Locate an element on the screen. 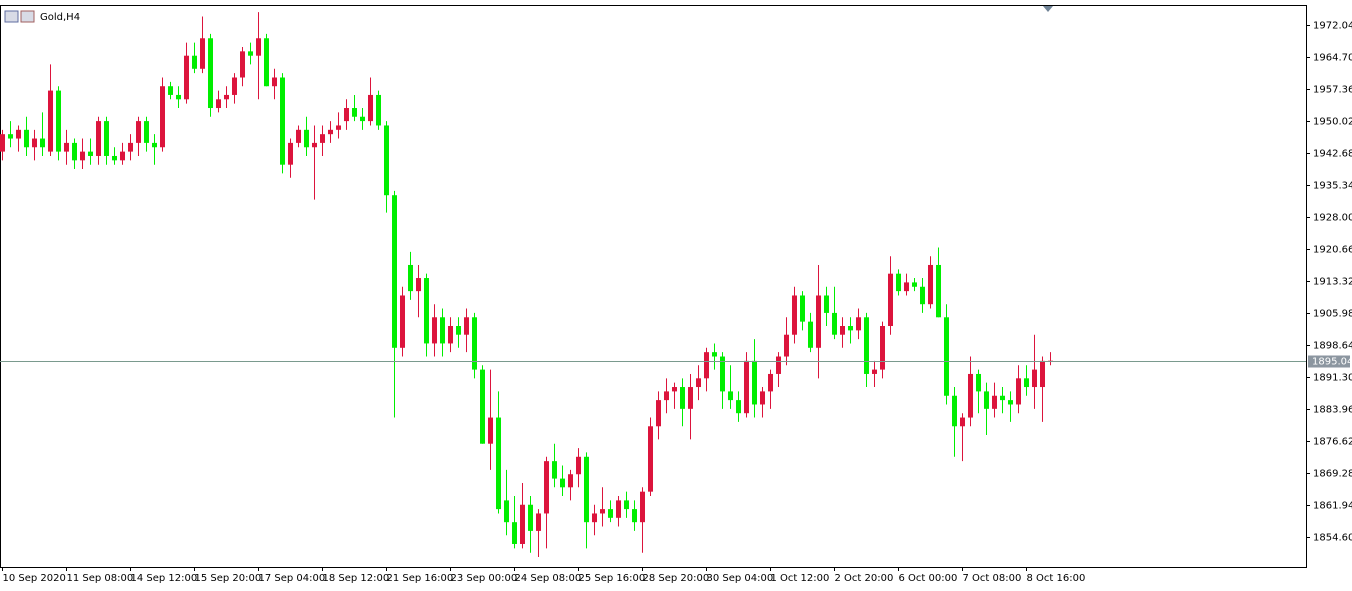 The width and height of the screenshot is (1352, 591). y-tick-label: 1920.66 is located at coordinates (1332, 250).